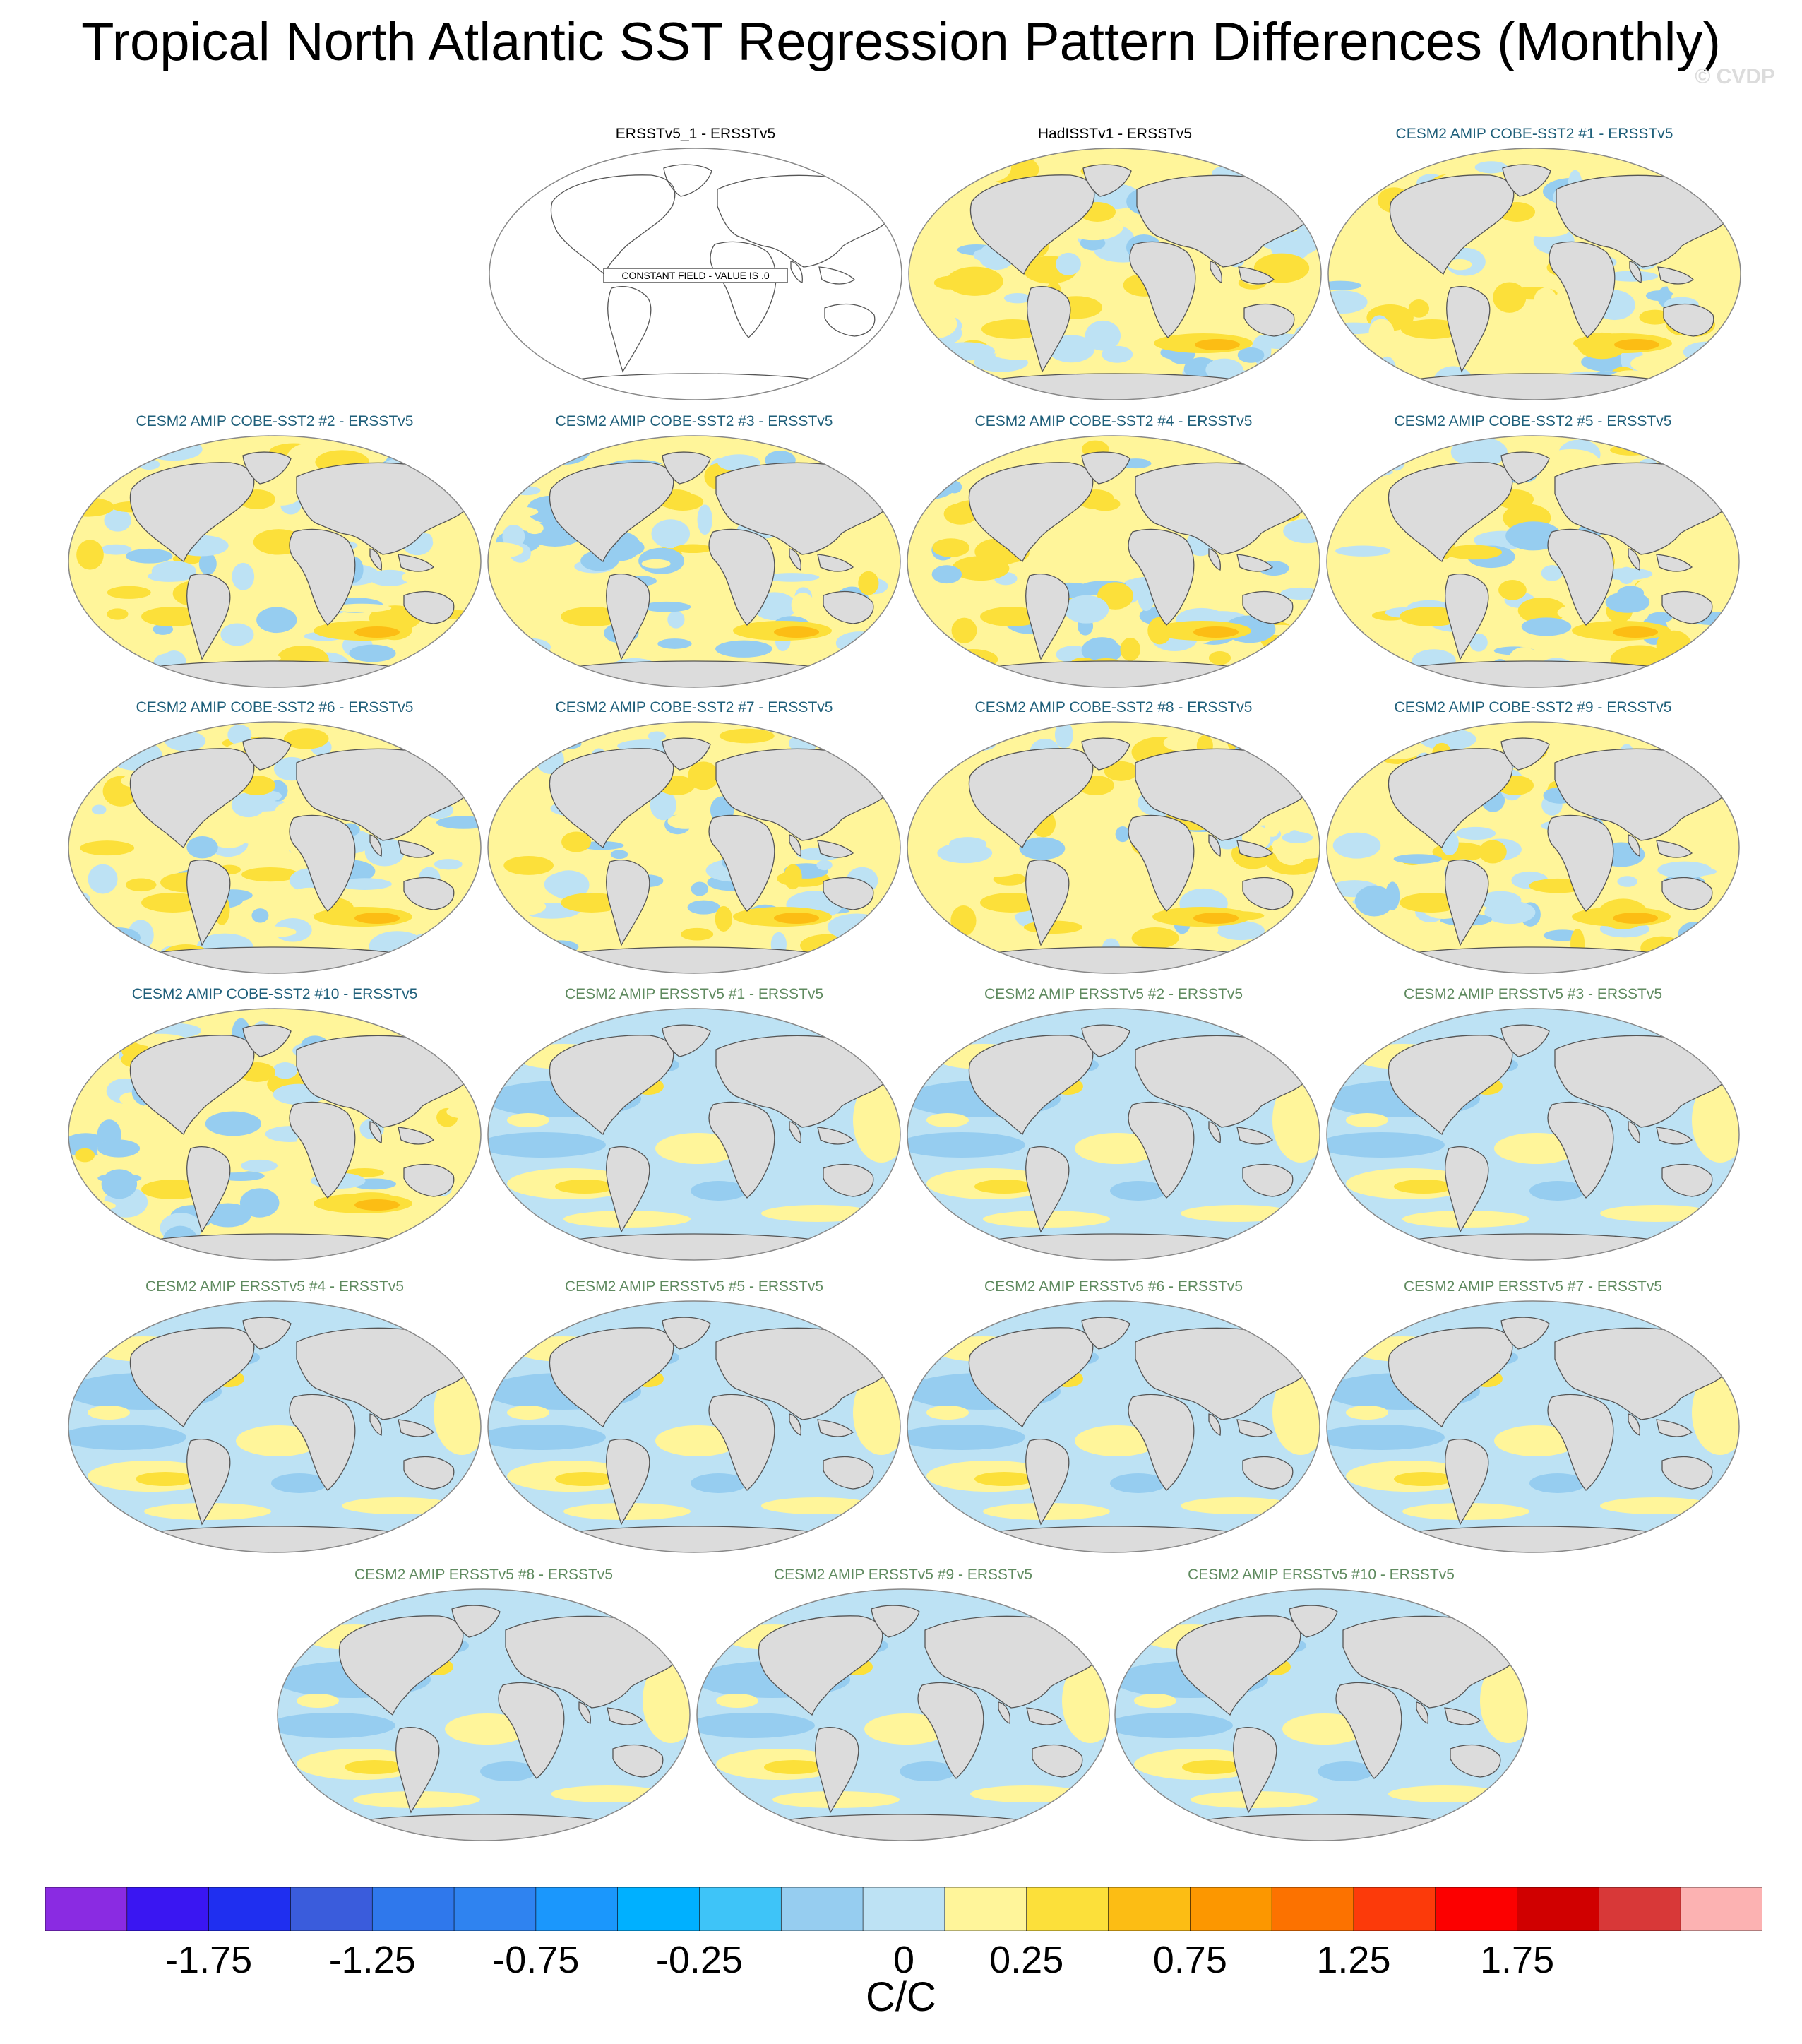  I want to click on map-panel: CESM2 AMIP COBE-SST2 #6 - ERSSTv5, so click(274, 837).